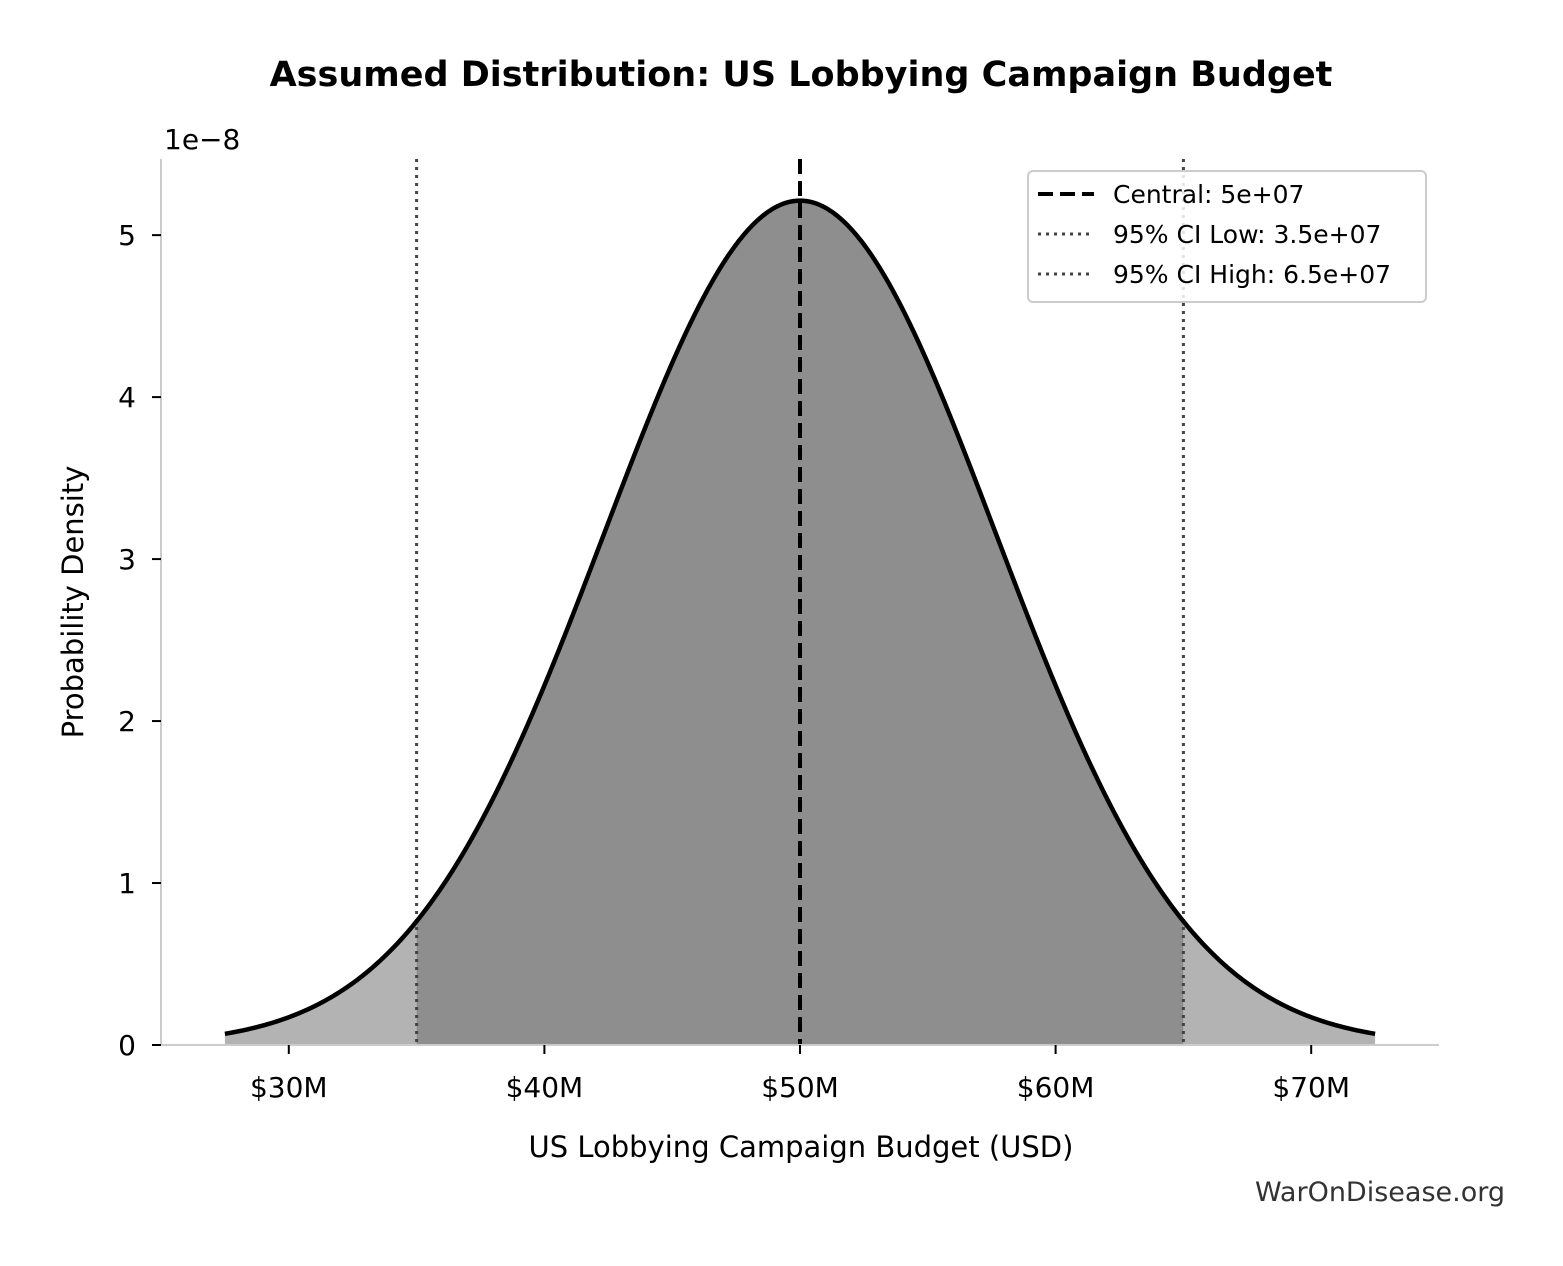  I want to click on legend-box, so click(1227, 236).